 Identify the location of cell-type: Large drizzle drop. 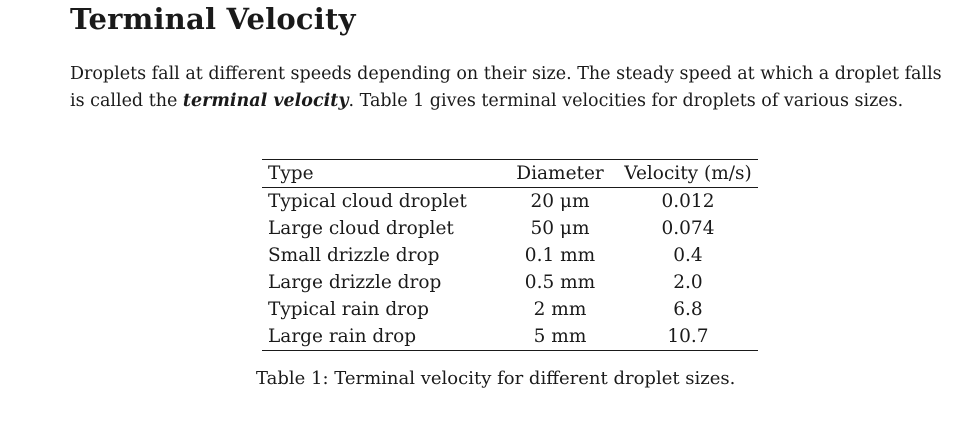
(355, 282).